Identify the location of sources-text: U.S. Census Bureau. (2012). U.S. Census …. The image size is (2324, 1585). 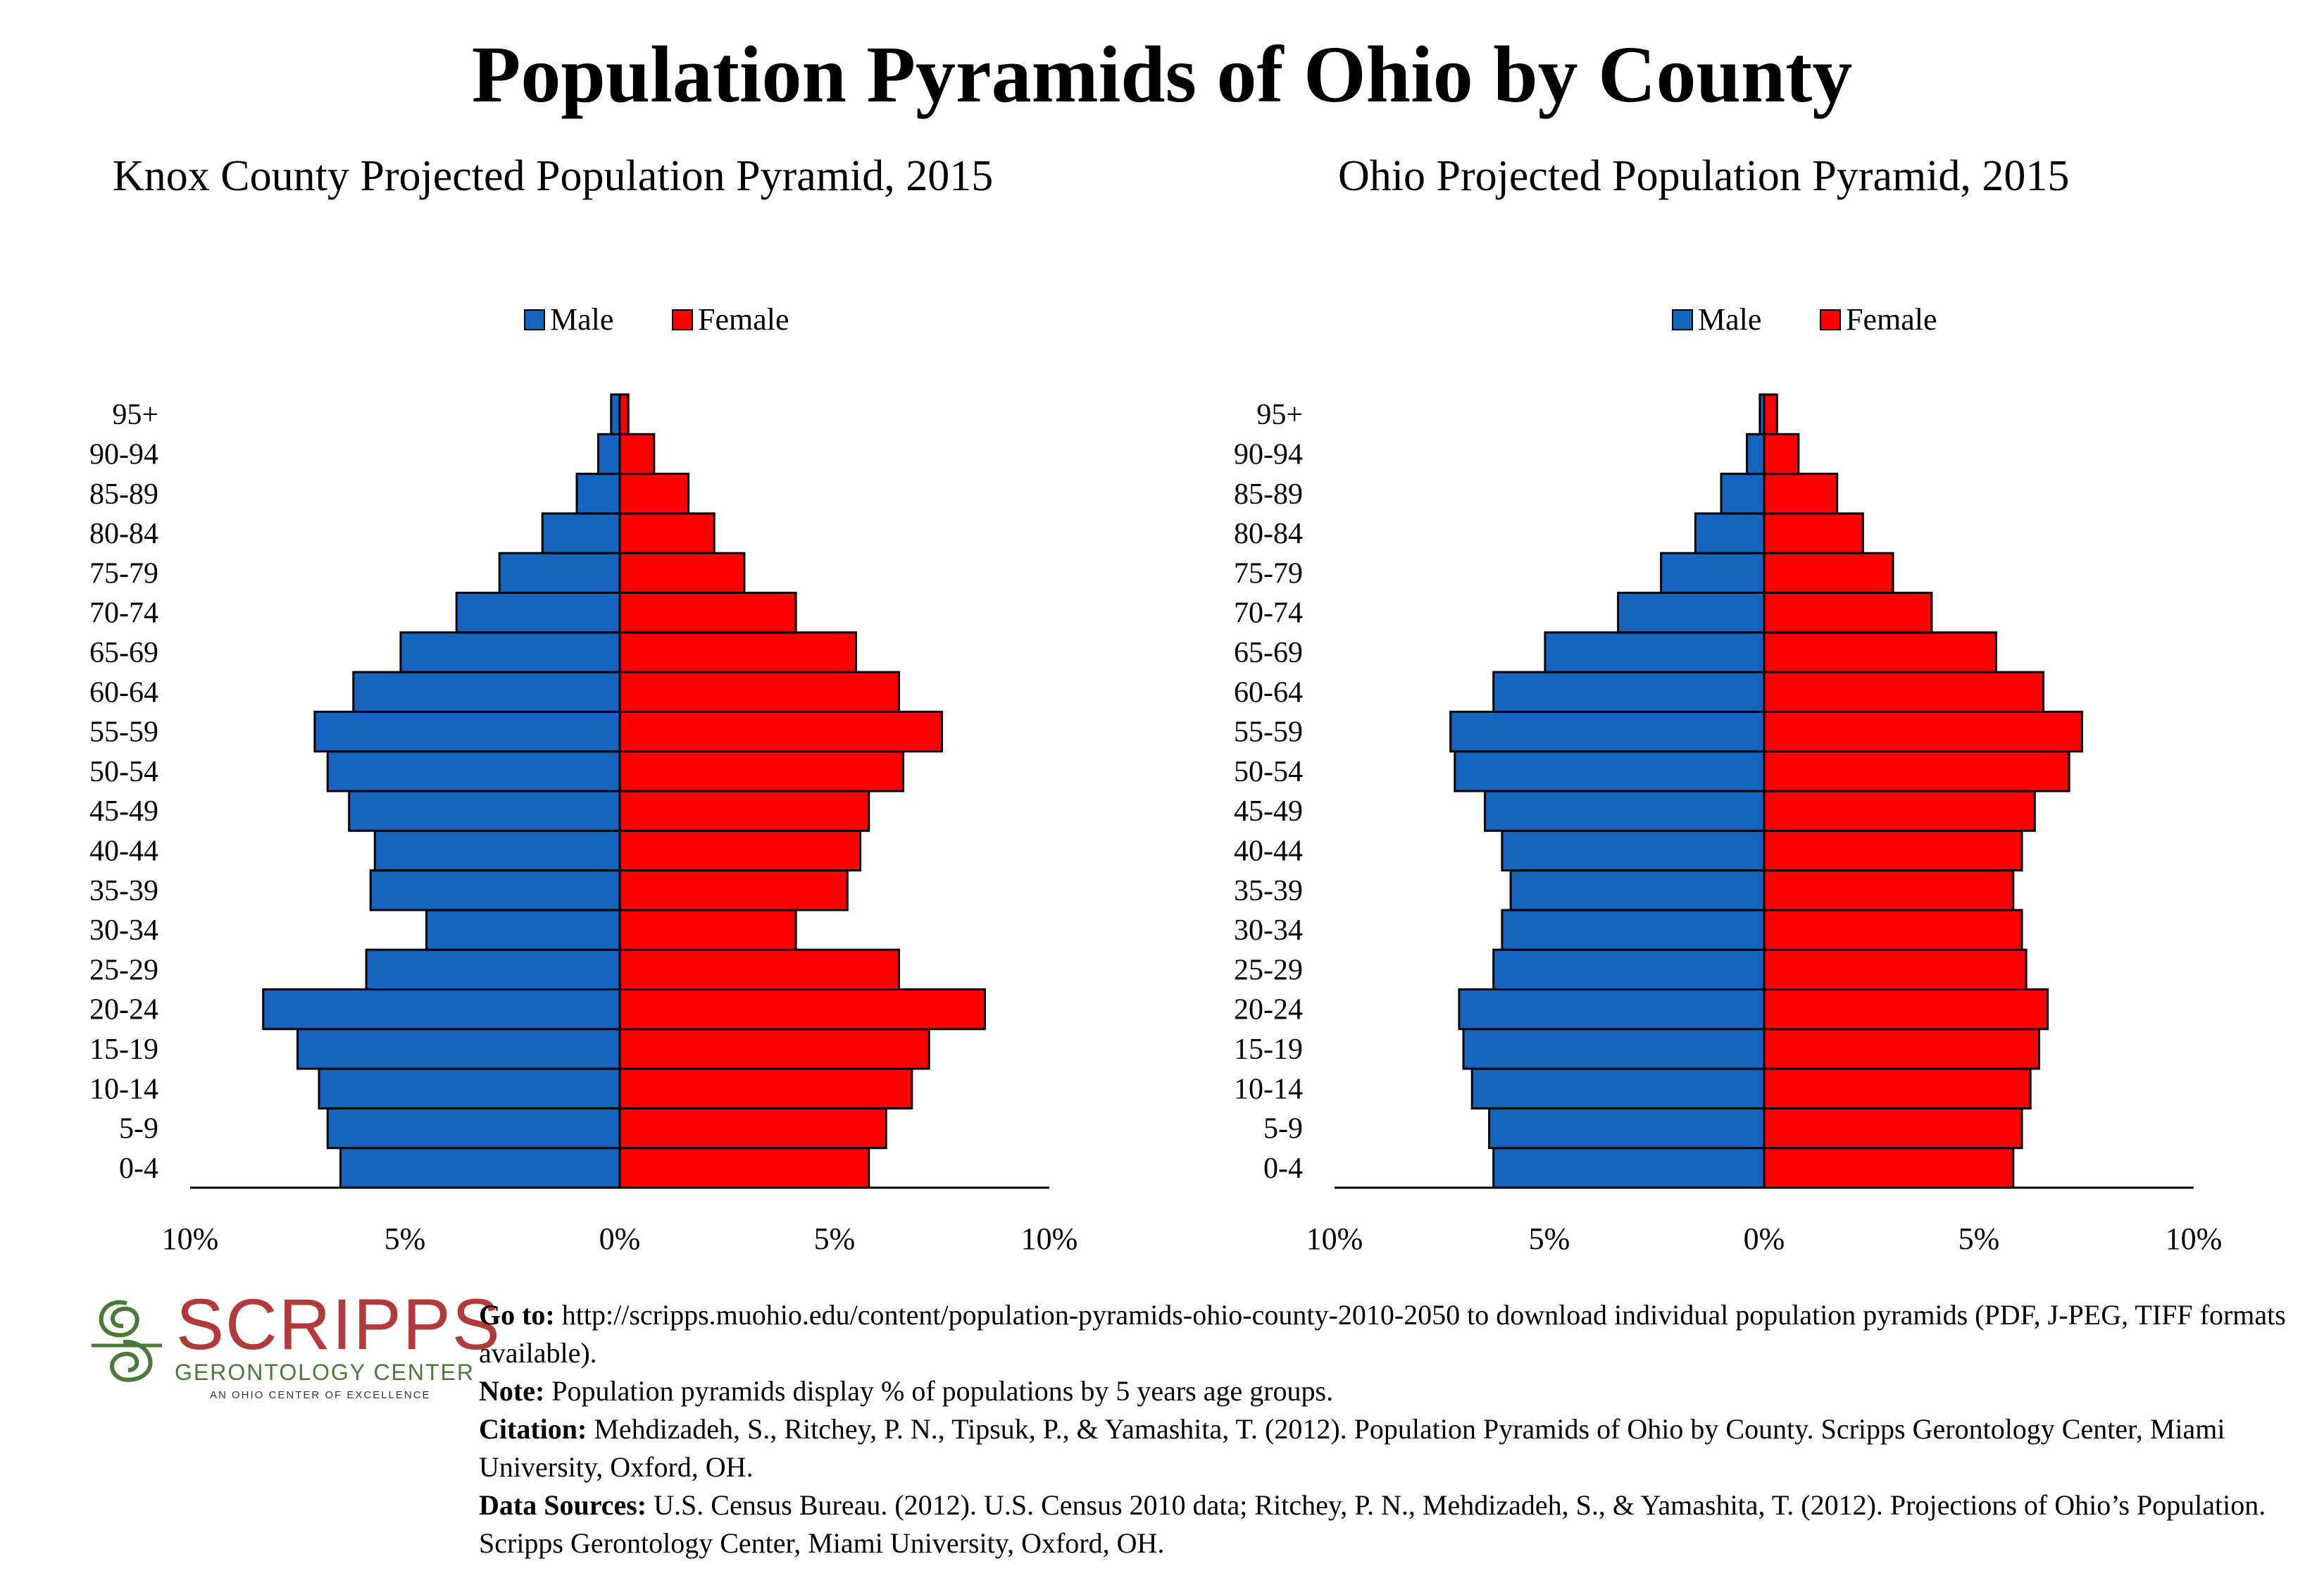
(1372, 1524).